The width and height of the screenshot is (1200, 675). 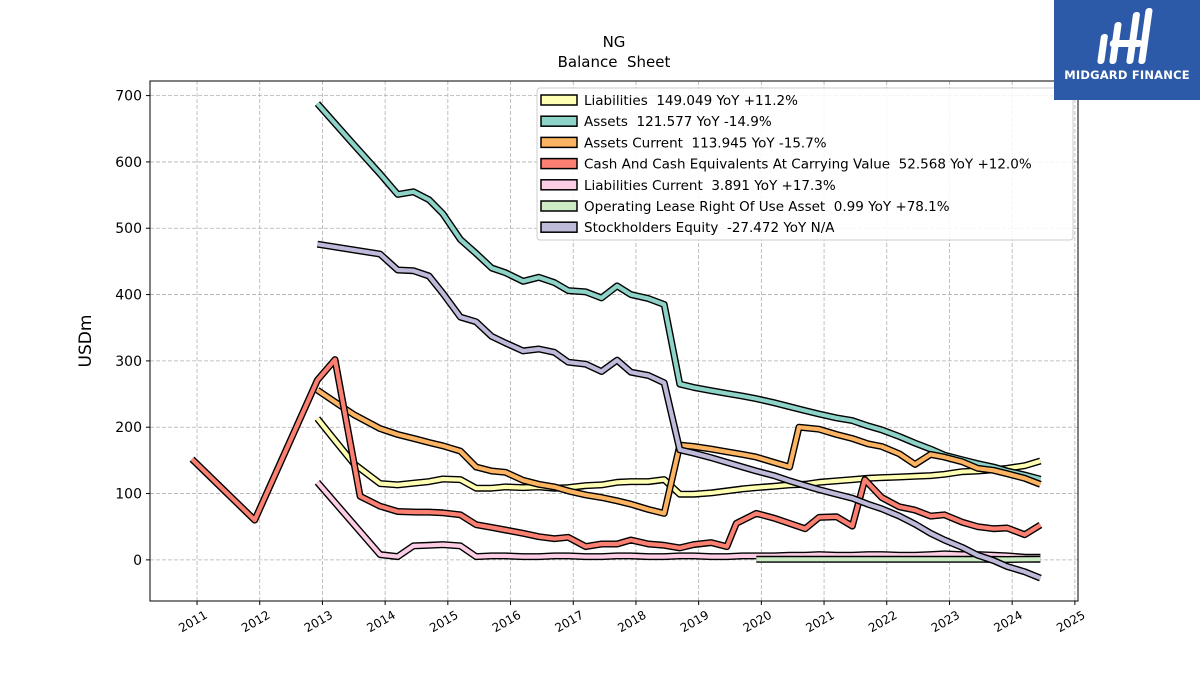 What do you see at coordinates (614, 42) in the screenshot?
I see `chart-title: NG` at bounding box center [614, 42].